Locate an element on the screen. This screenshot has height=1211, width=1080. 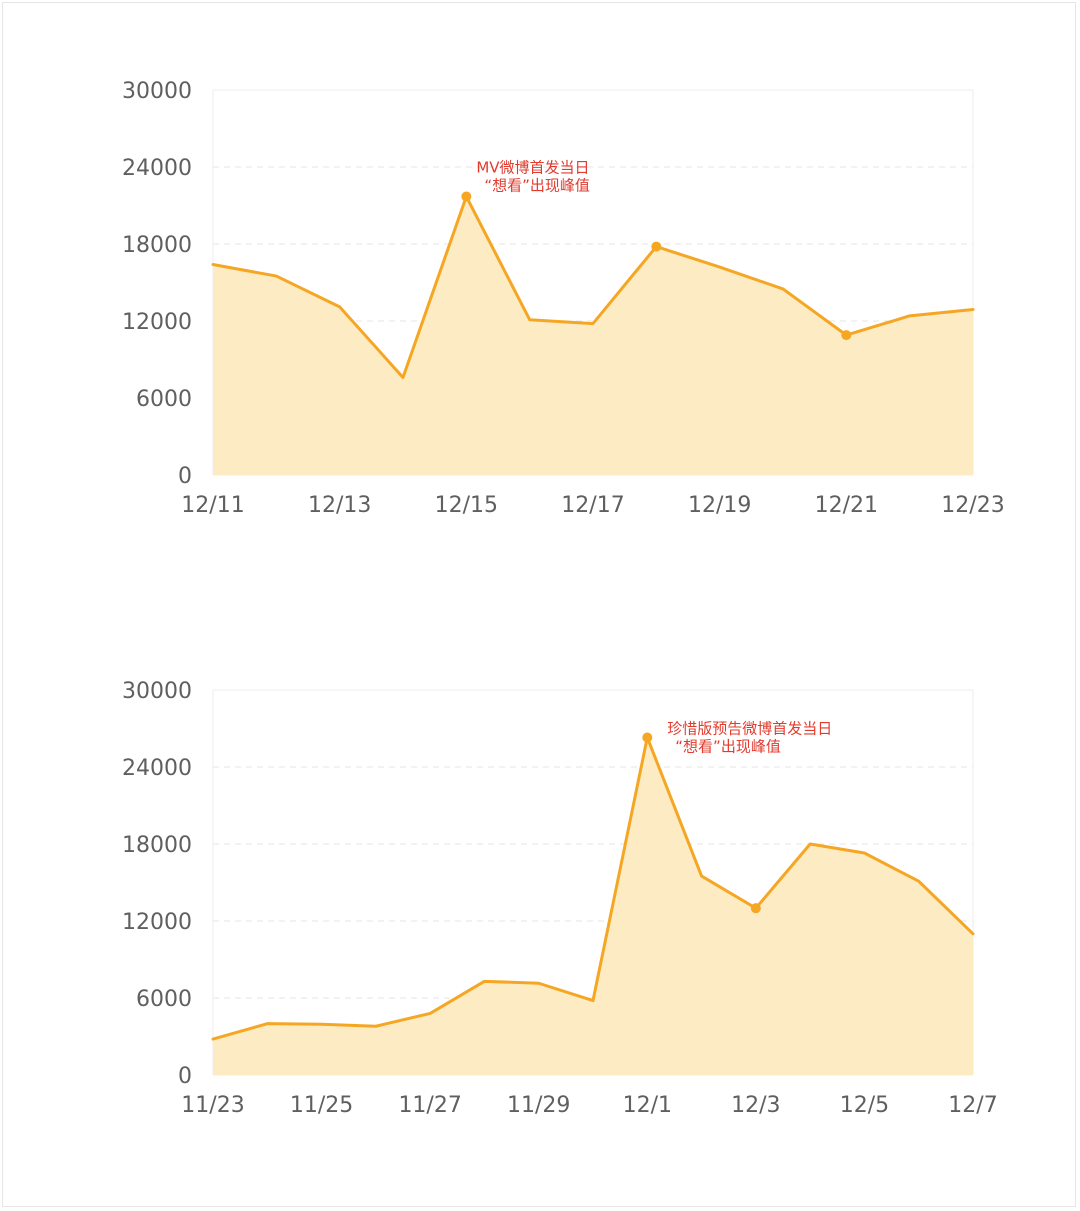
annotation-label: MV微博首发当日 is located at coordinates (532, 168).